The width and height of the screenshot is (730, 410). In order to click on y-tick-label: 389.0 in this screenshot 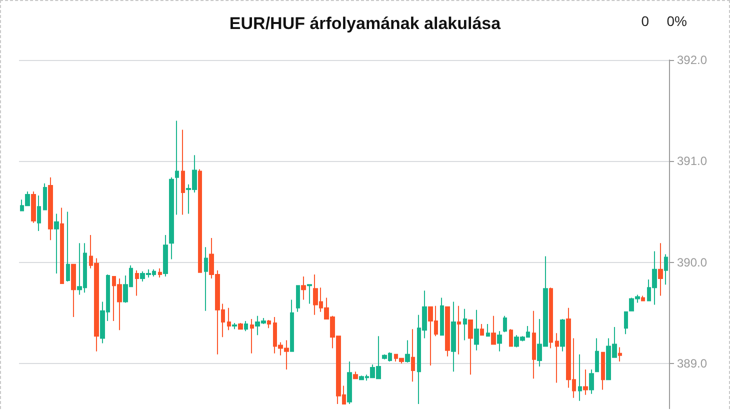, I will do `click(692, 363)`.